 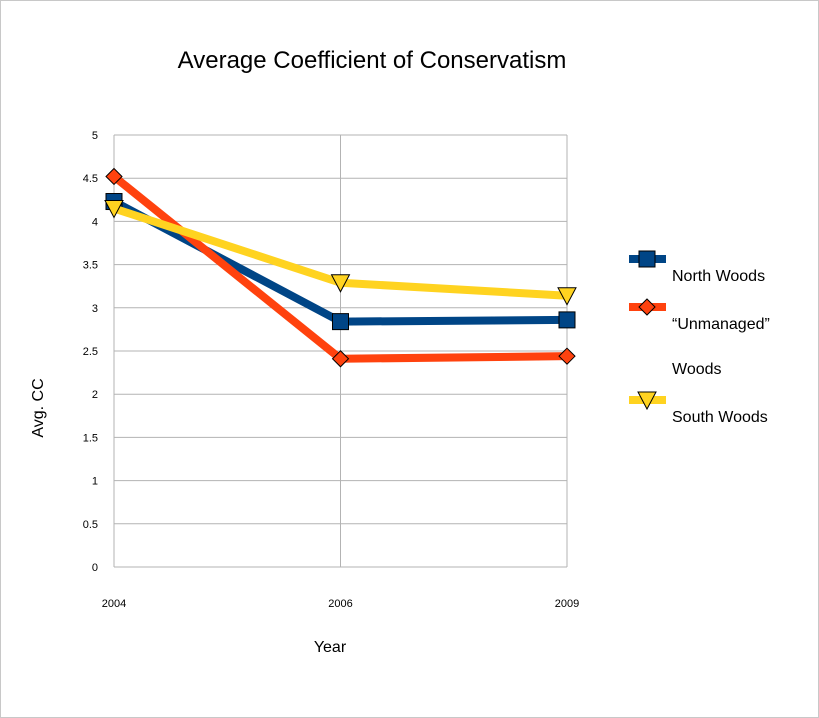 I want to click on y-tick-label: 2.5, so click(x=90, y=352).